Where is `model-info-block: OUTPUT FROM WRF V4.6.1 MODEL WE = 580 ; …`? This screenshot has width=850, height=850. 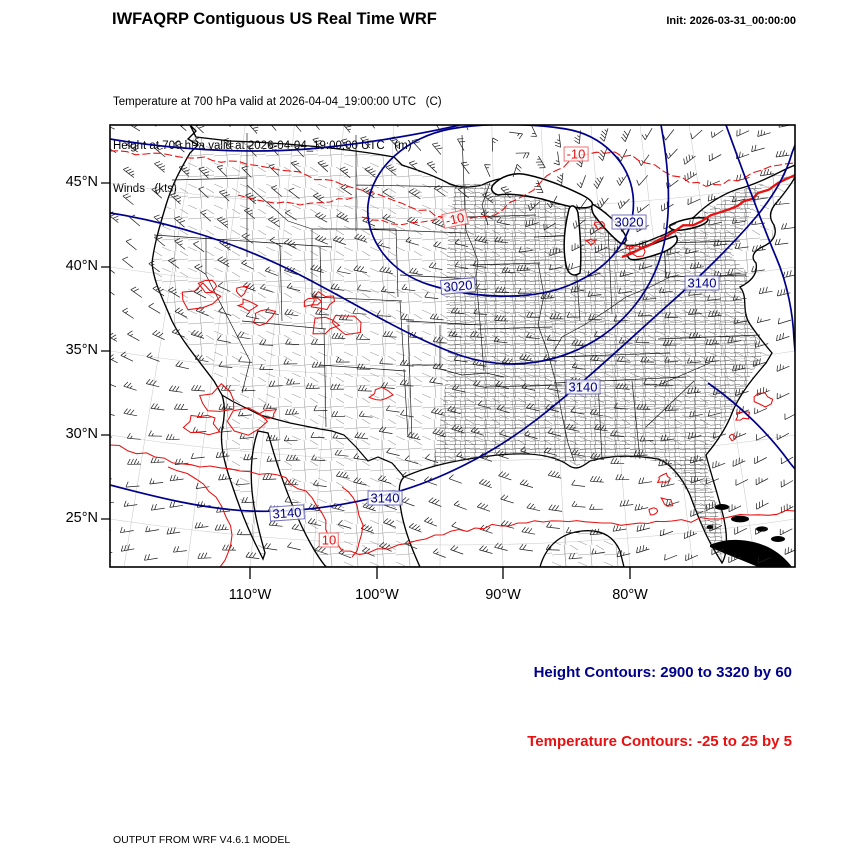
model-info-block: OUTPUT FROM WRF V4.6.1 MODEL WE = 580 ; … is located at coordinates (319, 829).